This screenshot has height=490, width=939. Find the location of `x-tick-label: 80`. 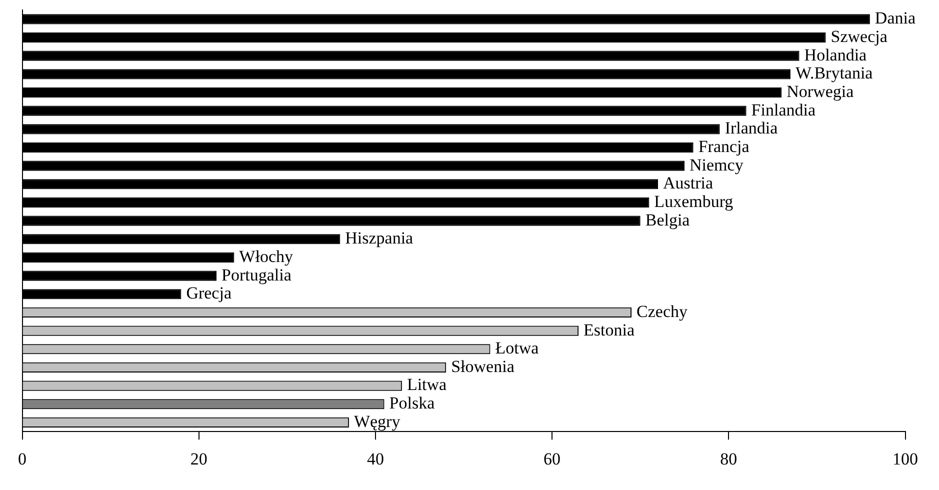

x-tick-label: 80 is located at coordinates (729, 458).